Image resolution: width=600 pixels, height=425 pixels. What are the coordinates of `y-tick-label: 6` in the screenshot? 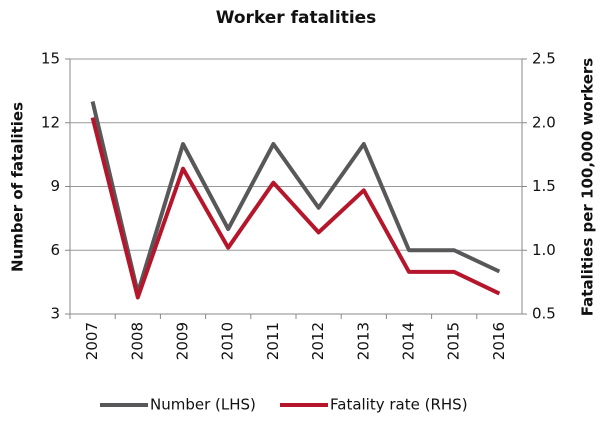 It's located at (55, 250).